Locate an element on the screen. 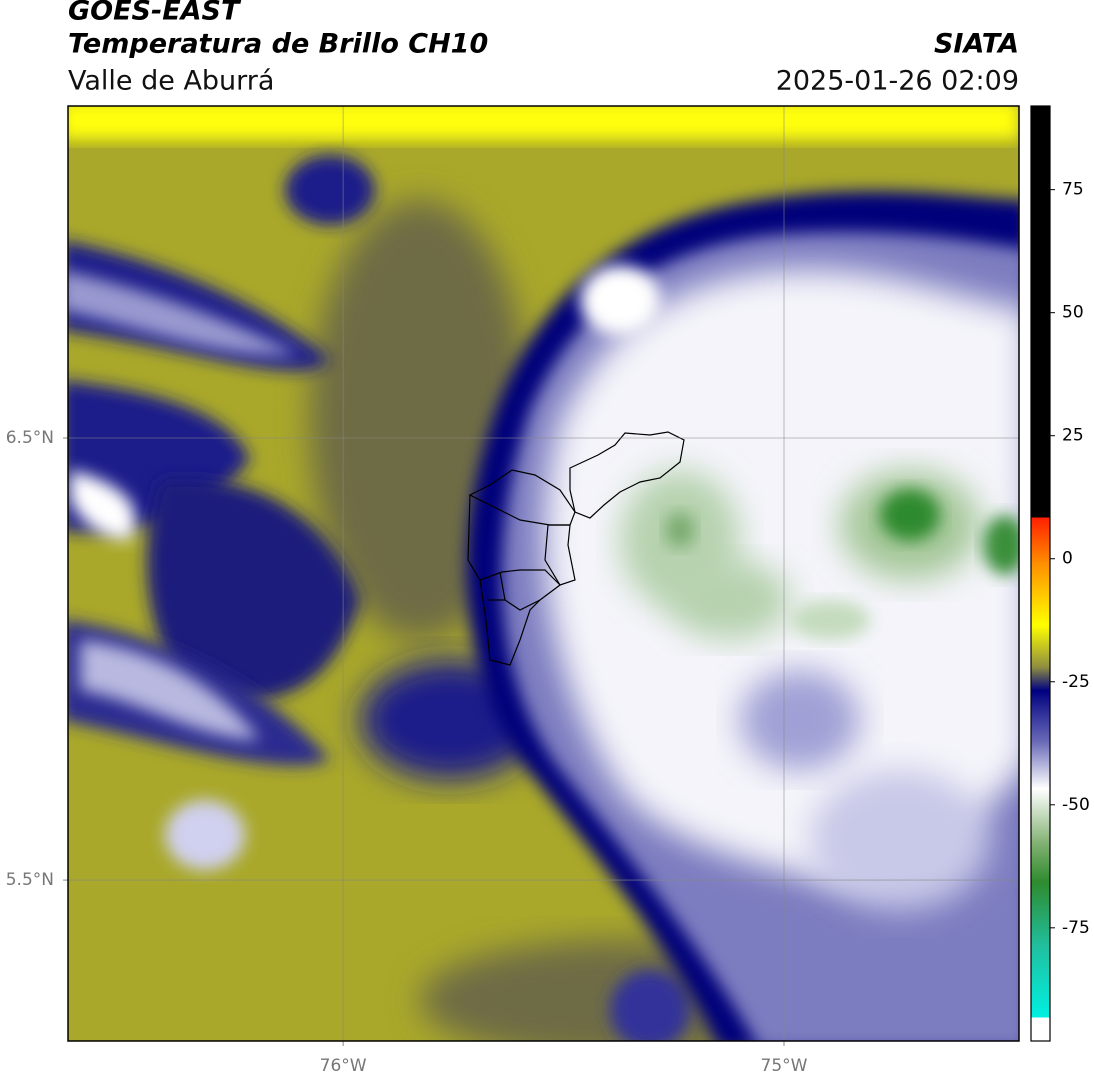 This screenshot has width=1094, height=1082. y-tick-label: 5.5°N is located at coordinates (30, 880).